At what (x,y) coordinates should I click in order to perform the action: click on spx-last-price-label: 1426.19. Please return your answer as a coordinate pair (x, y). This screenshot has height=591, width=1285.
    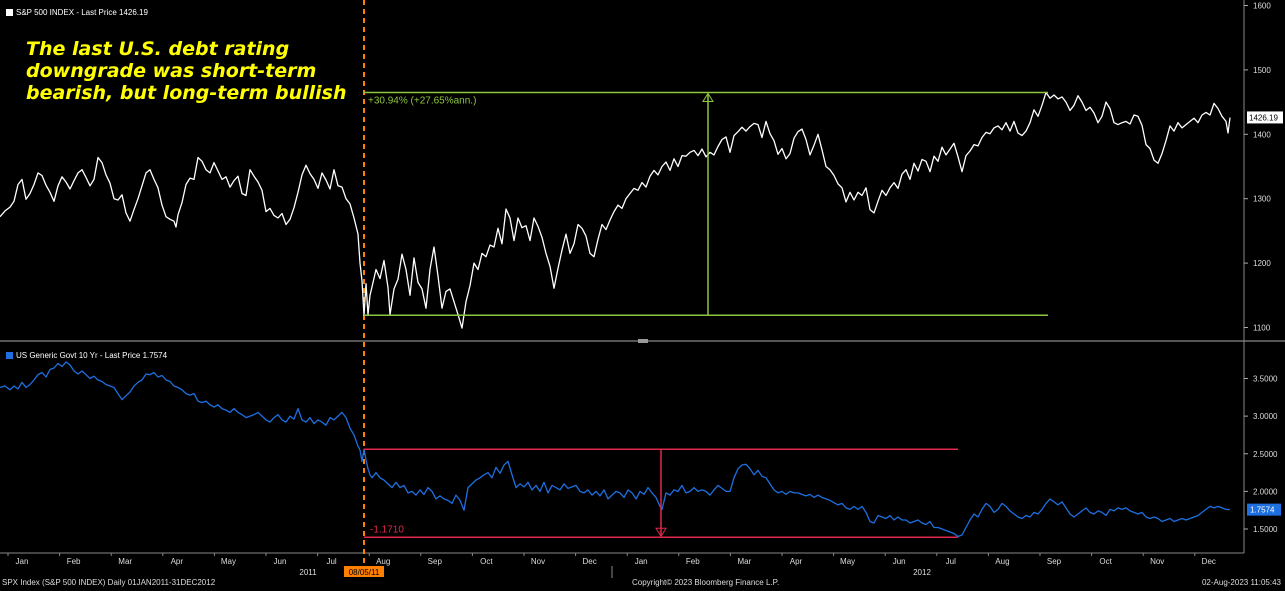
    Looking at the image, I should click on (1263, 117).